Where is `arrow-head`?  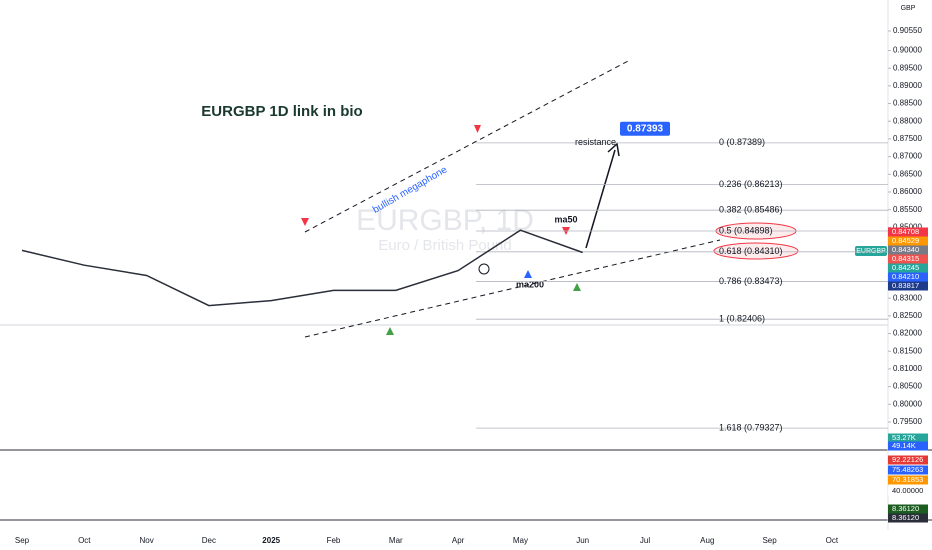
arrow-head is located at coordinates (613, 149).